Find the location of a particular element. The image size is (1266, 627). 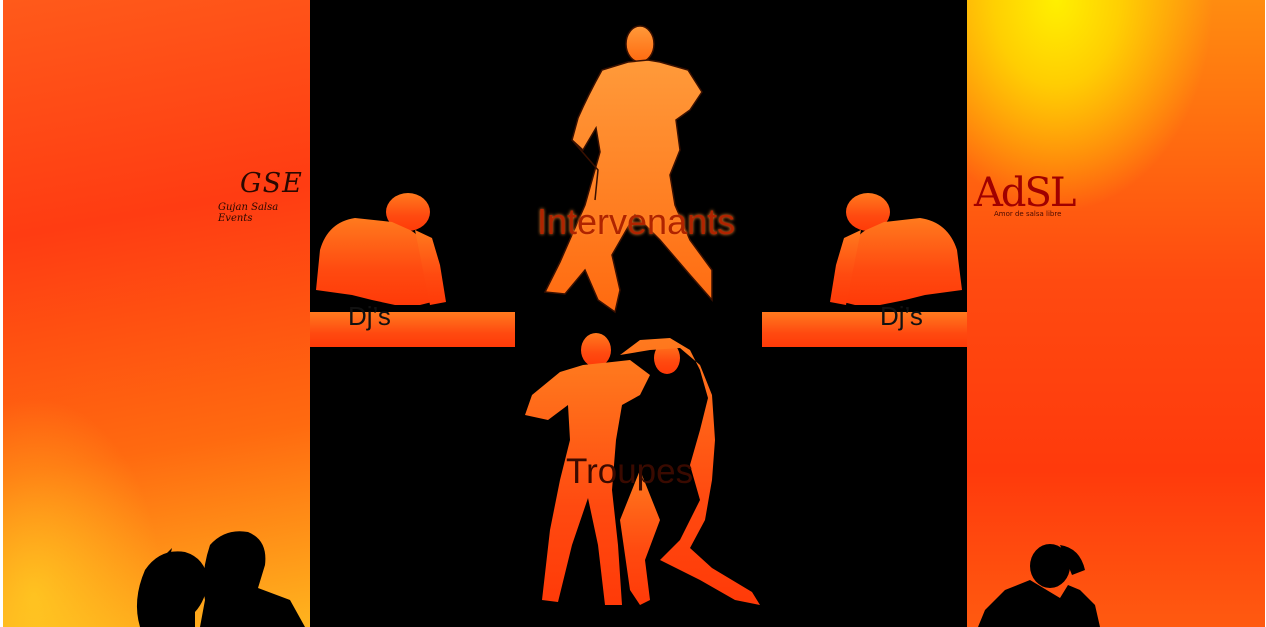

dj-right-silhouette-icon is located at coordinates (864, 270).